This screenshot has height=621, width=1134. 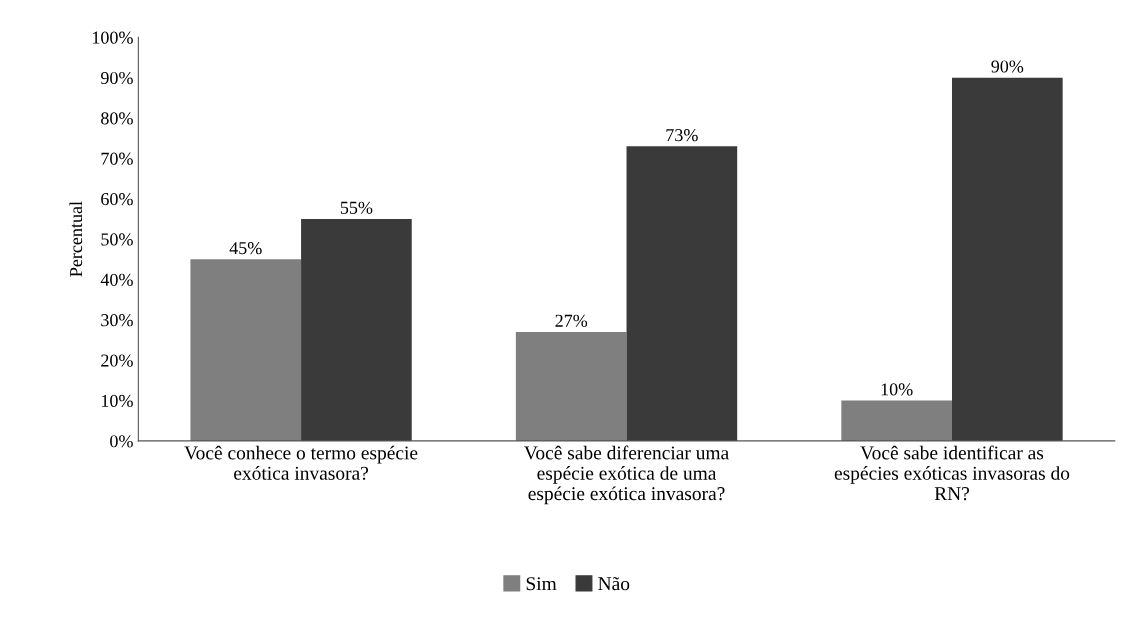 I want to click on x-tick-label: Você sabe diferenciar uma espécie exótica de uma espécie exótica invasora?, so click(x=626, y=475).